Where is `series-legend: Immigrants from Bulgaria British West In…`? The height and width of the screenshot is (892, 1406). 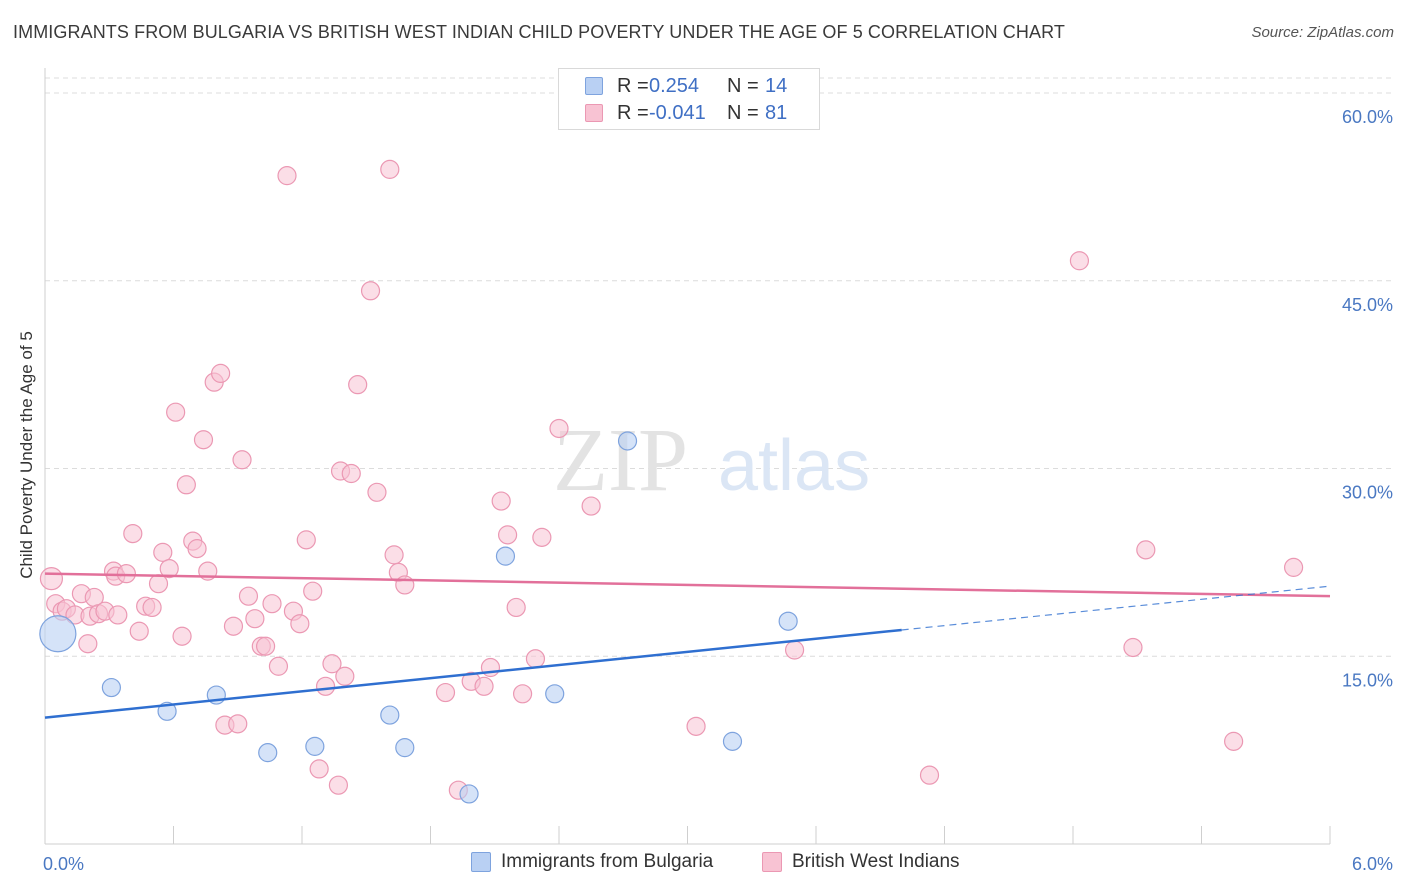
series-legend: Immigrants from Bulgaria British West In… is located at coordinates (703, 865).